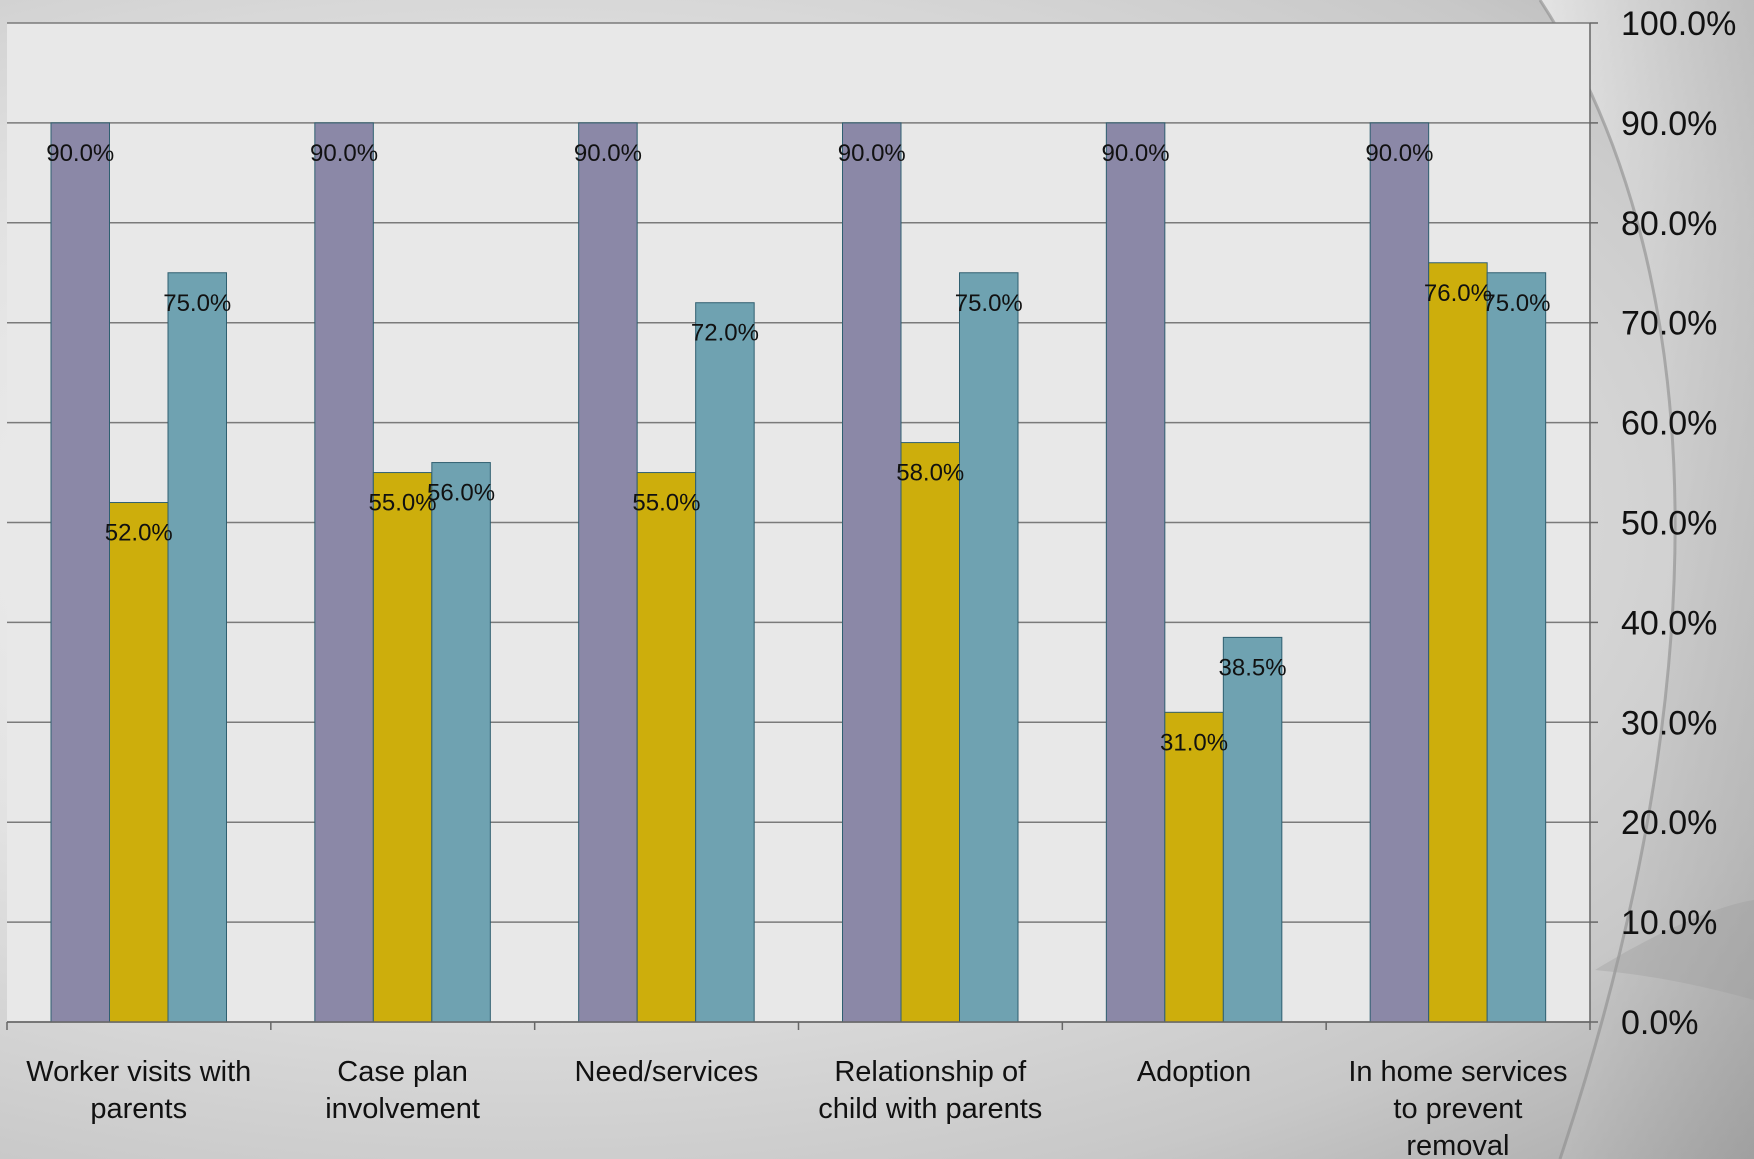 The height and width of the screenshot is (1159, 1754). What do you see at coordinates (1669, 623) in the screenshot?
I see `y-tick-label: 40.0%` at bounding box center [1669, 623].